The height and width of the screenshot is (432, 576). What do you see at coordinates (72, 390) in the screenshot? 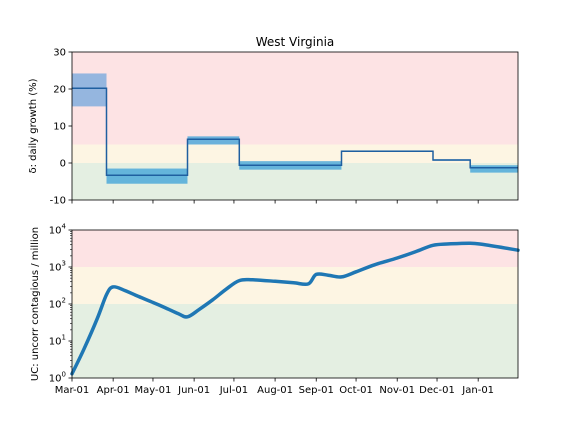
I see `date-x-tick-label: Mar-01` at bounding box center [72, 390].